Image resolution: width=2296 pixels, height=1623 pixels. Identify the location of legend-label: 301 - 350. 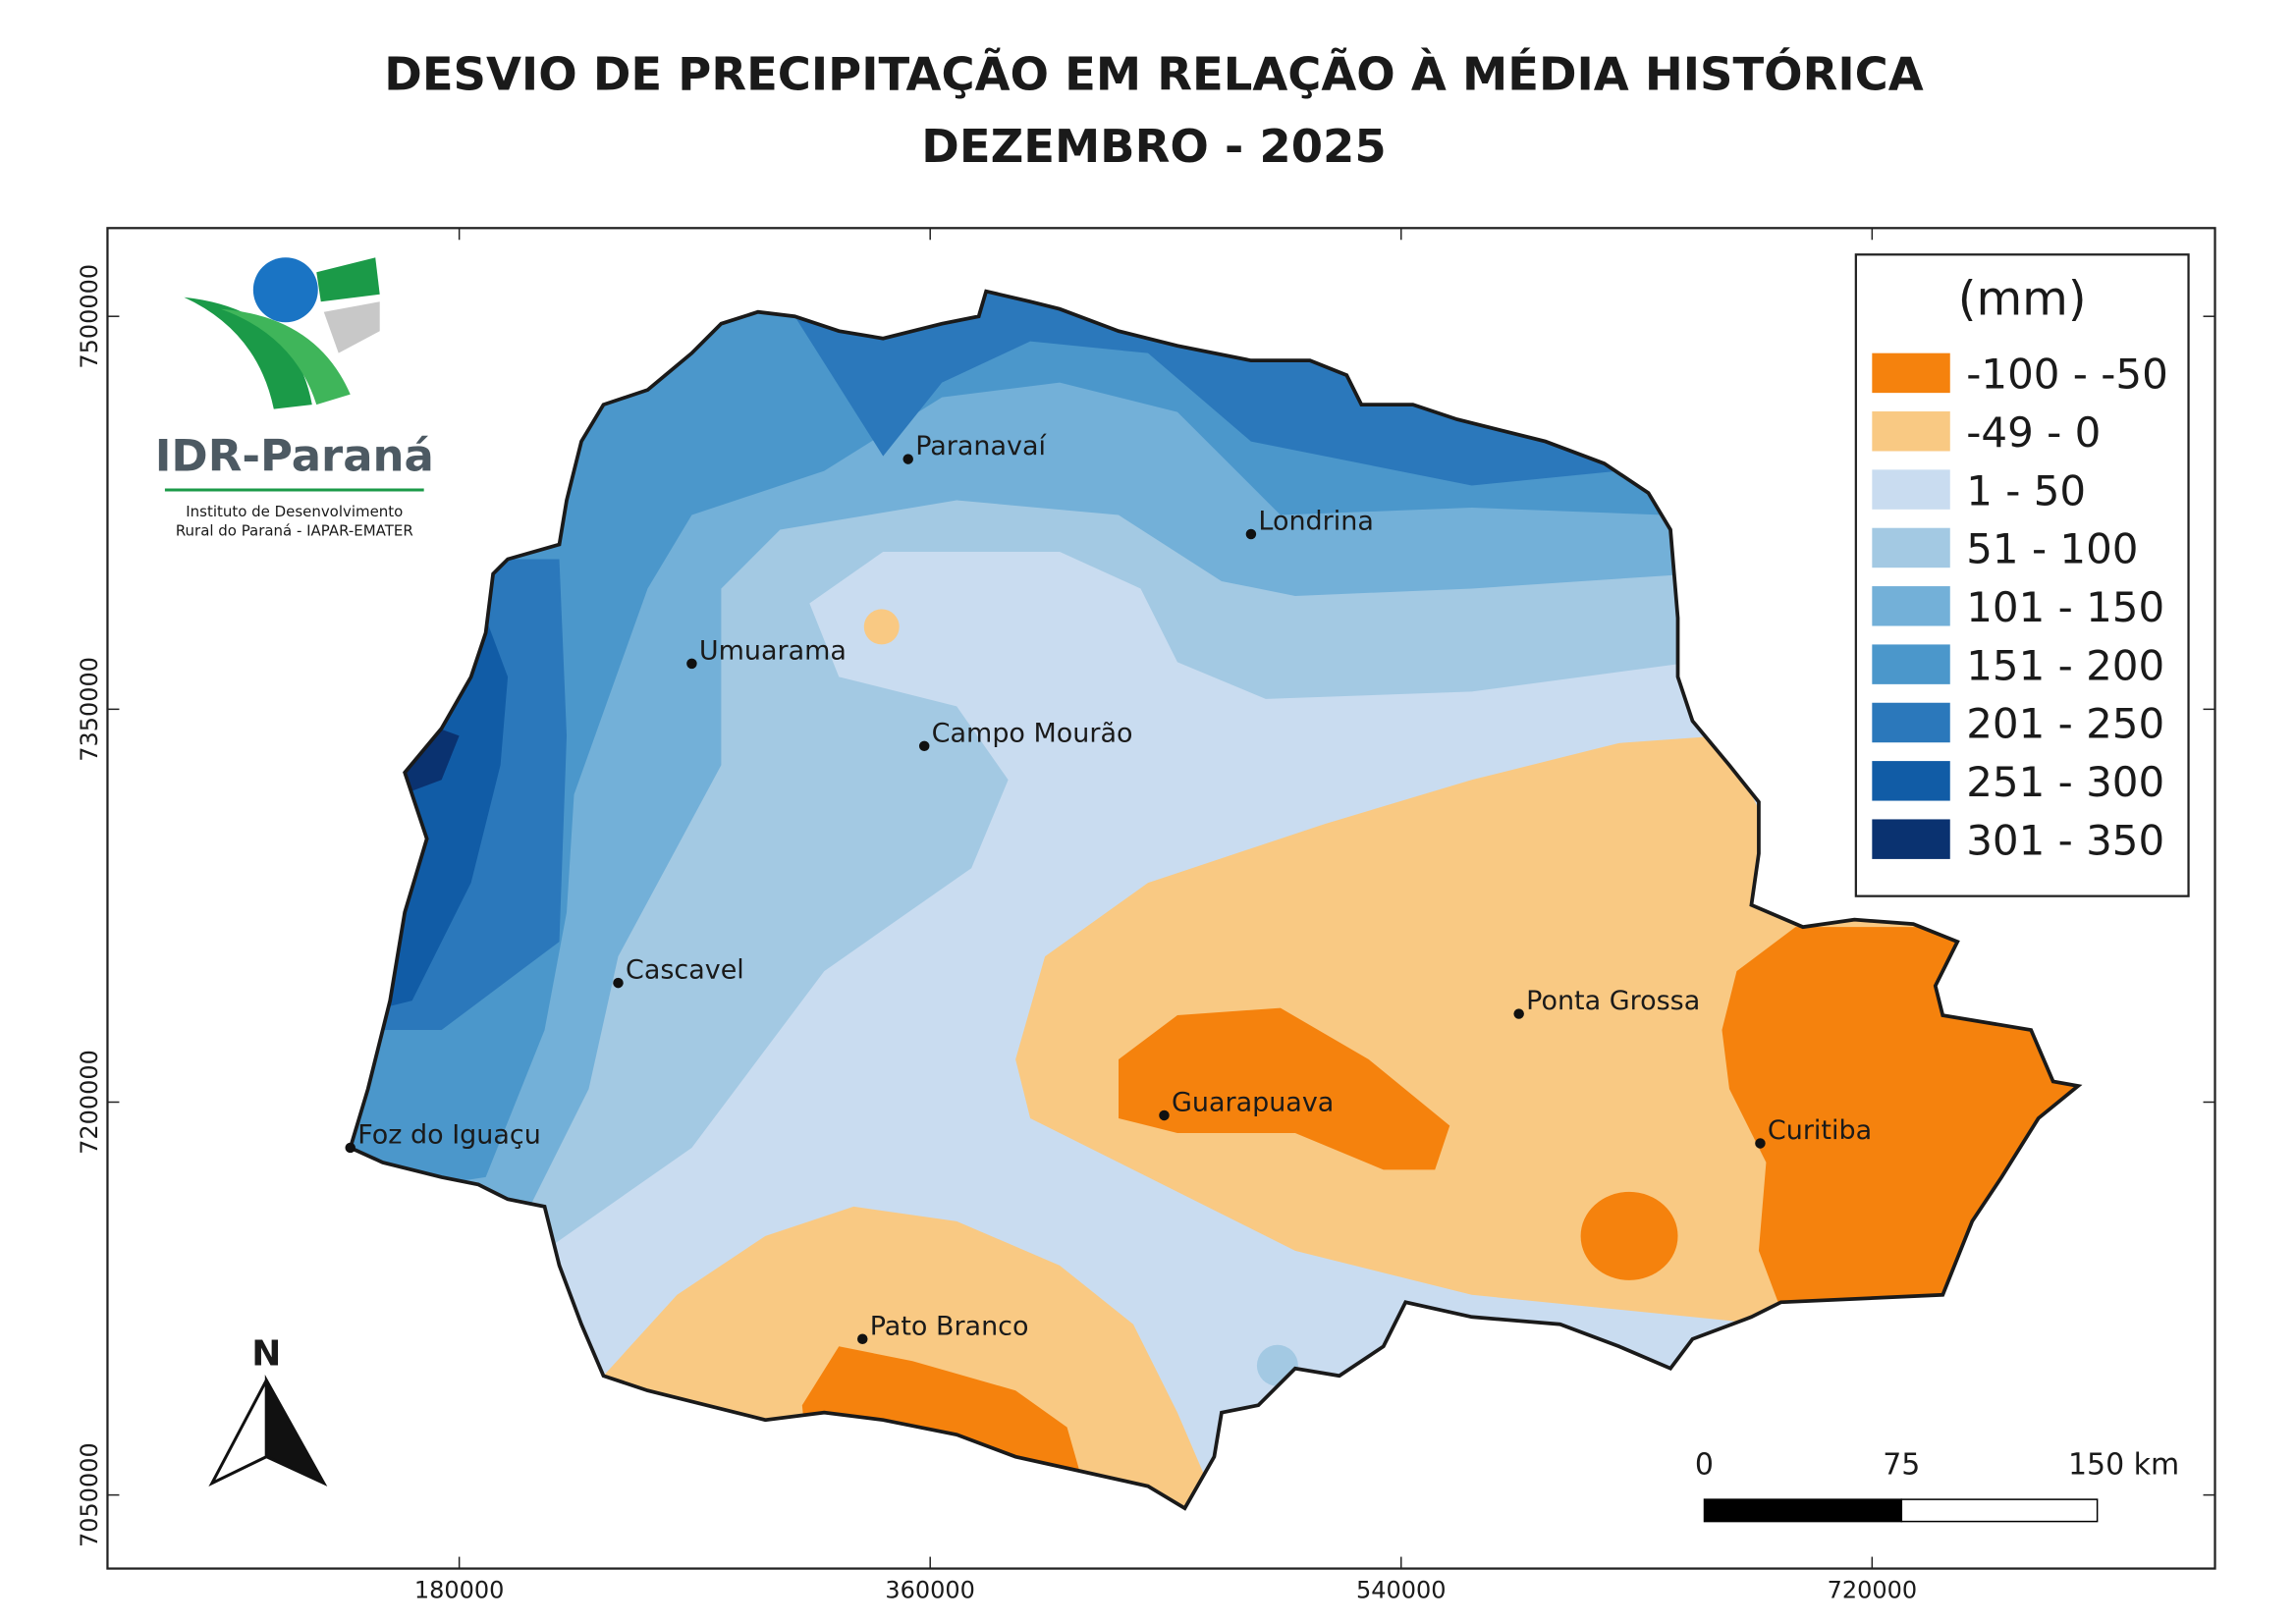
(2065, 840).